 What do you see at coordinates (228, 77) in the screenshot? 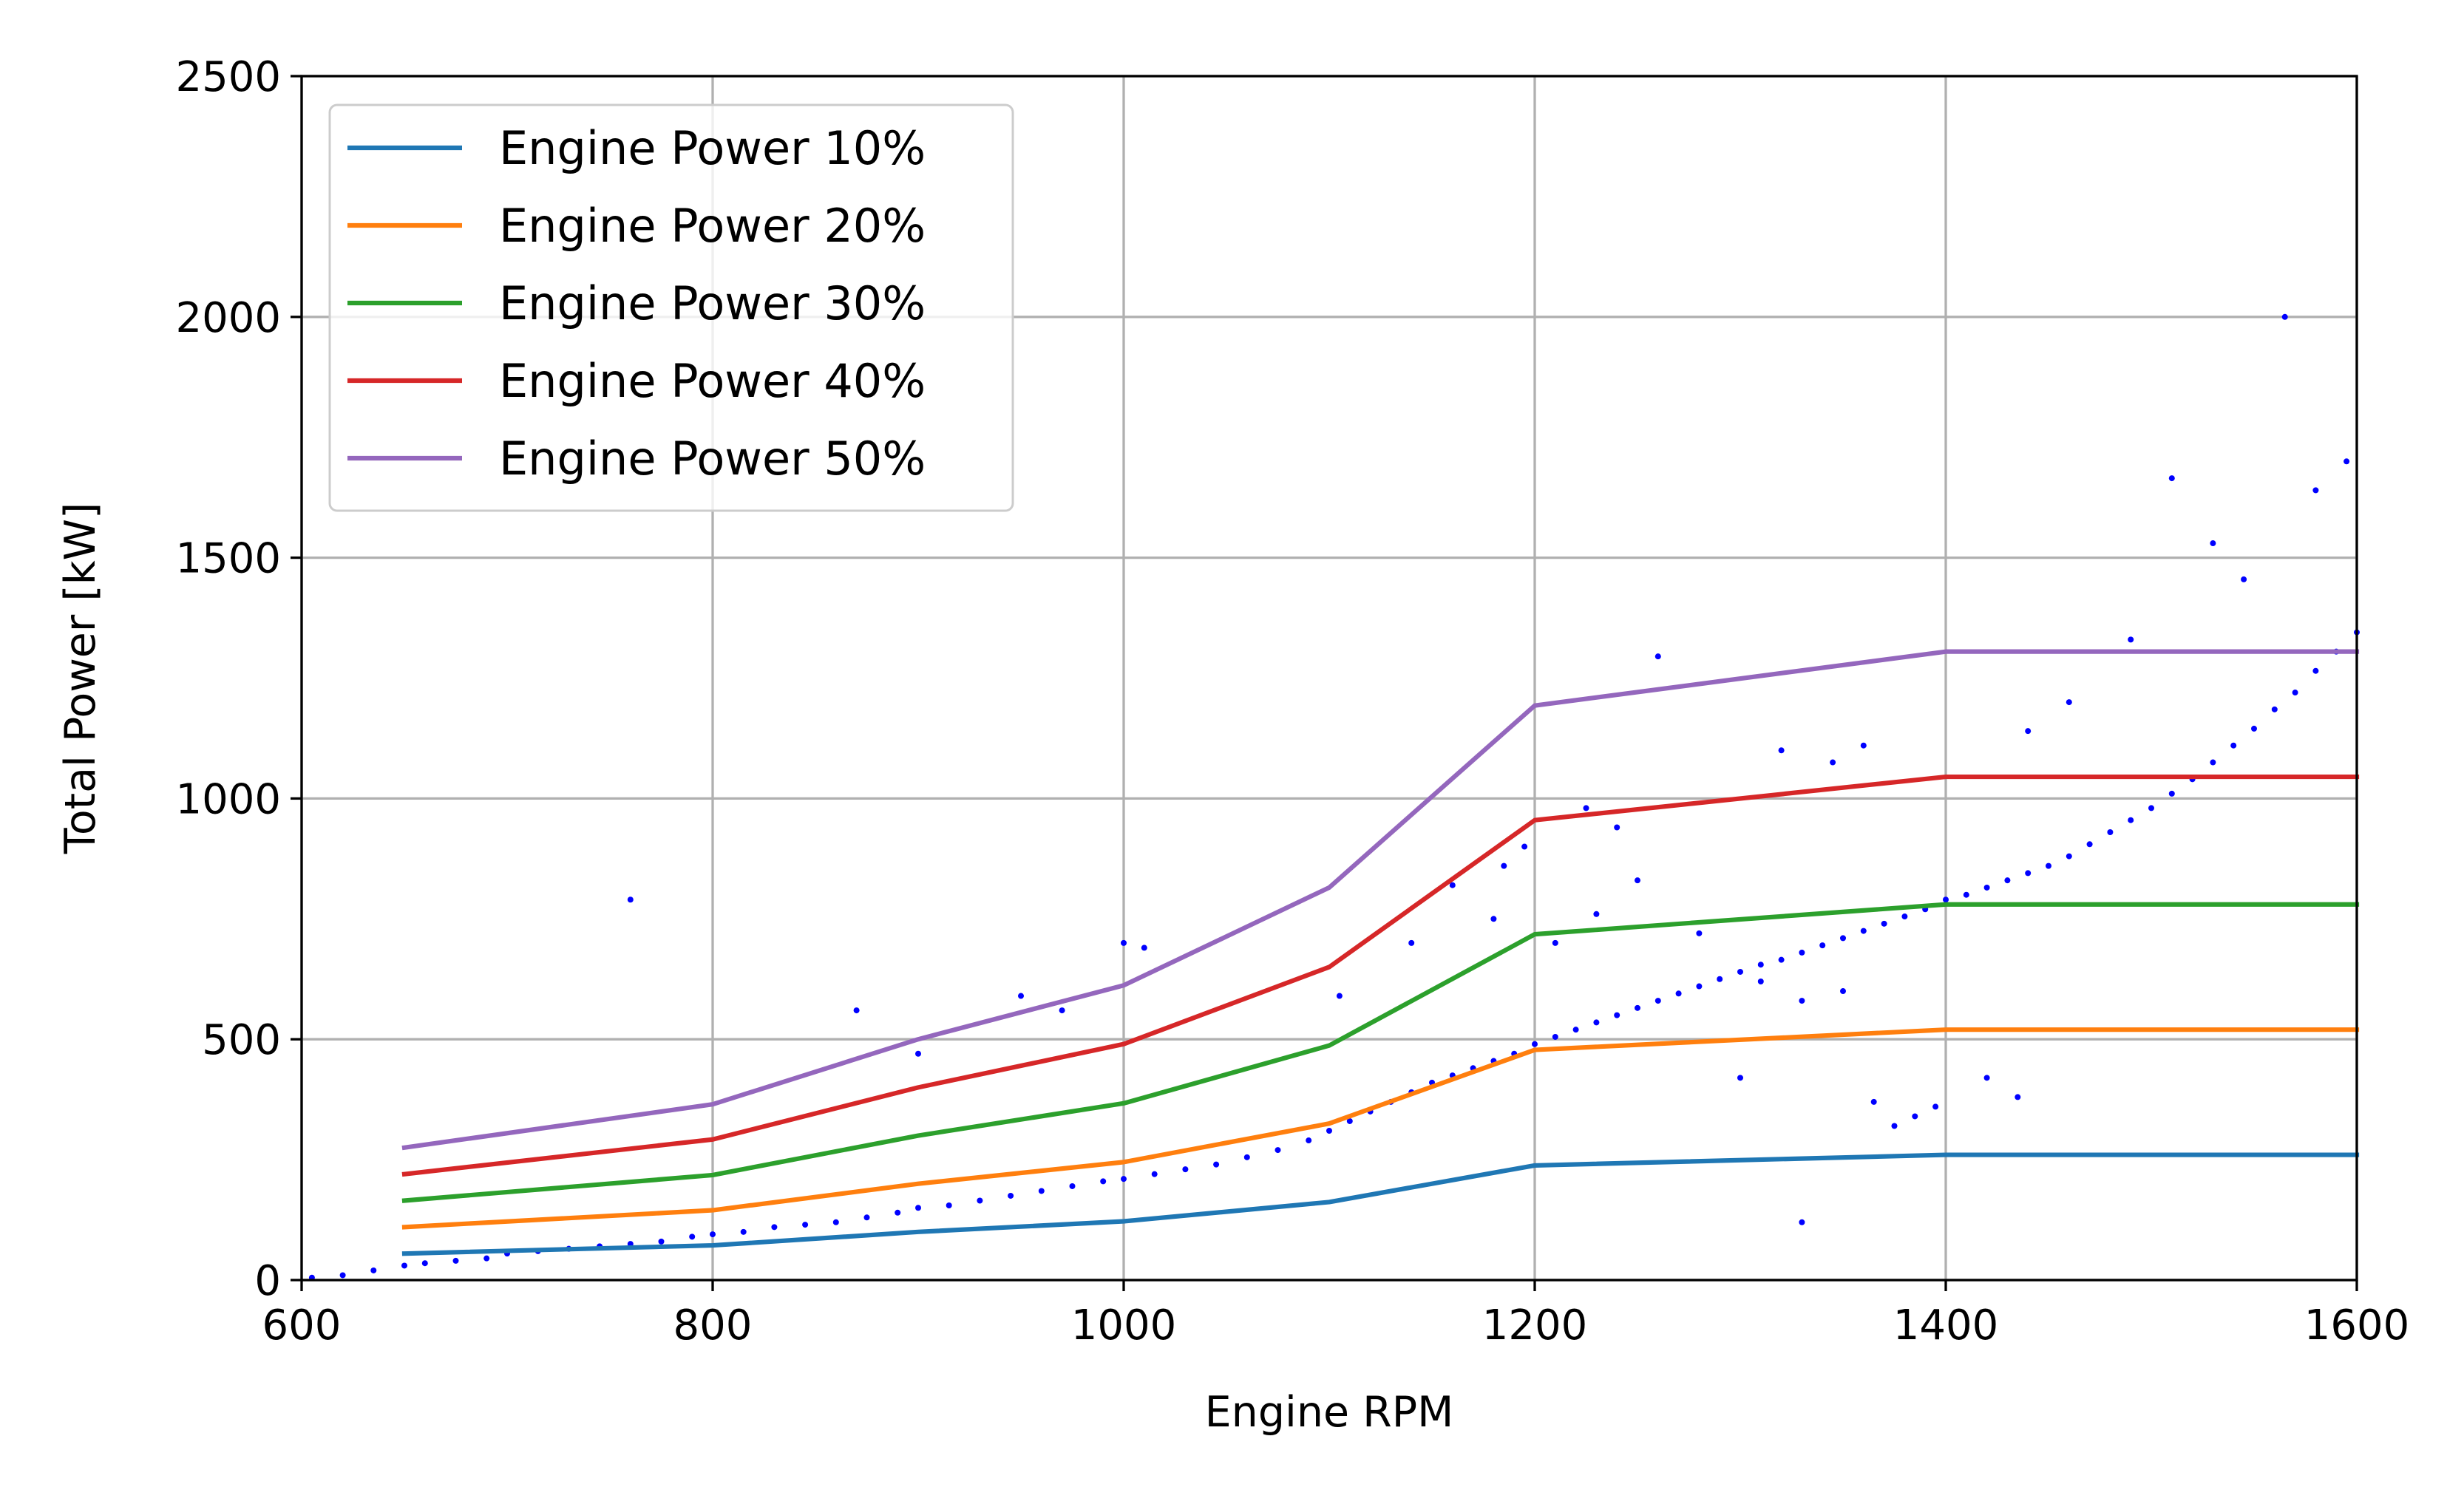
I see `y-tick-label: 2500` at bounding box center [228, 77].